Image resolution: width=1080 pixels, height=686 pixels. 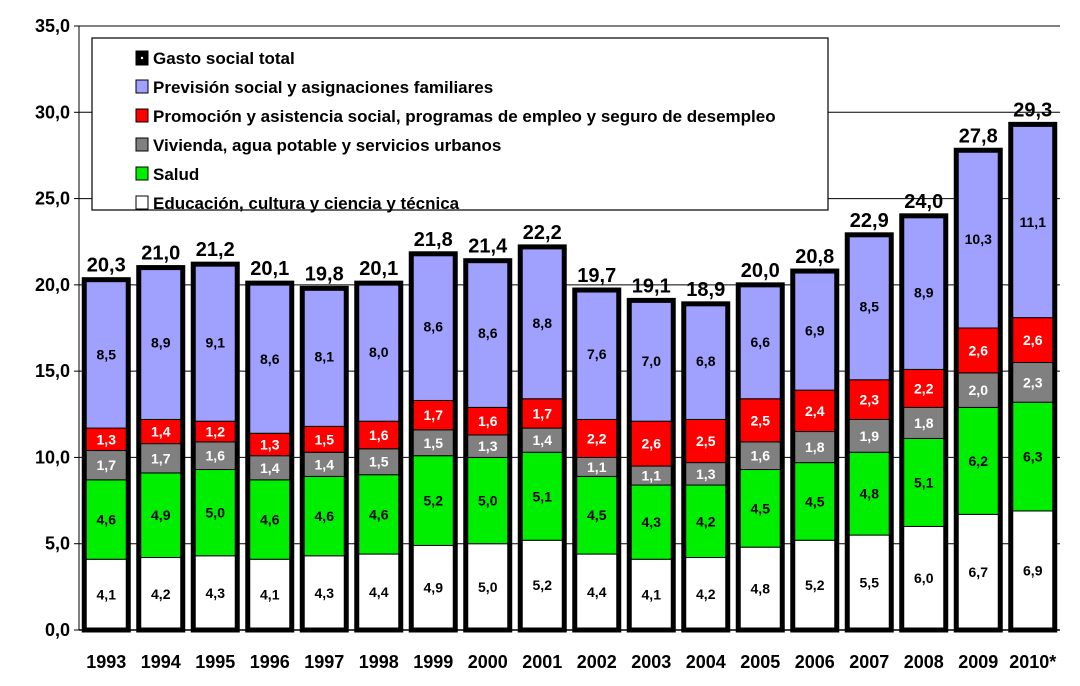 What do you see at coordinates (869, 221) in the screenshot?
I see `total-value-label: 22,9` at bounding box center [869, 221].